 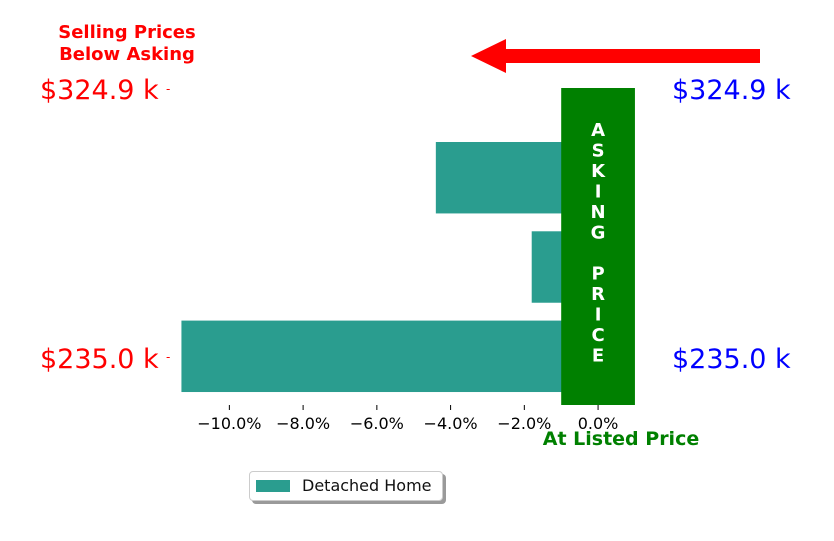 What do you see at coordinates (598, 246) in the screenshot?
I see `asking-price-band` at bounding box center [598, 246].